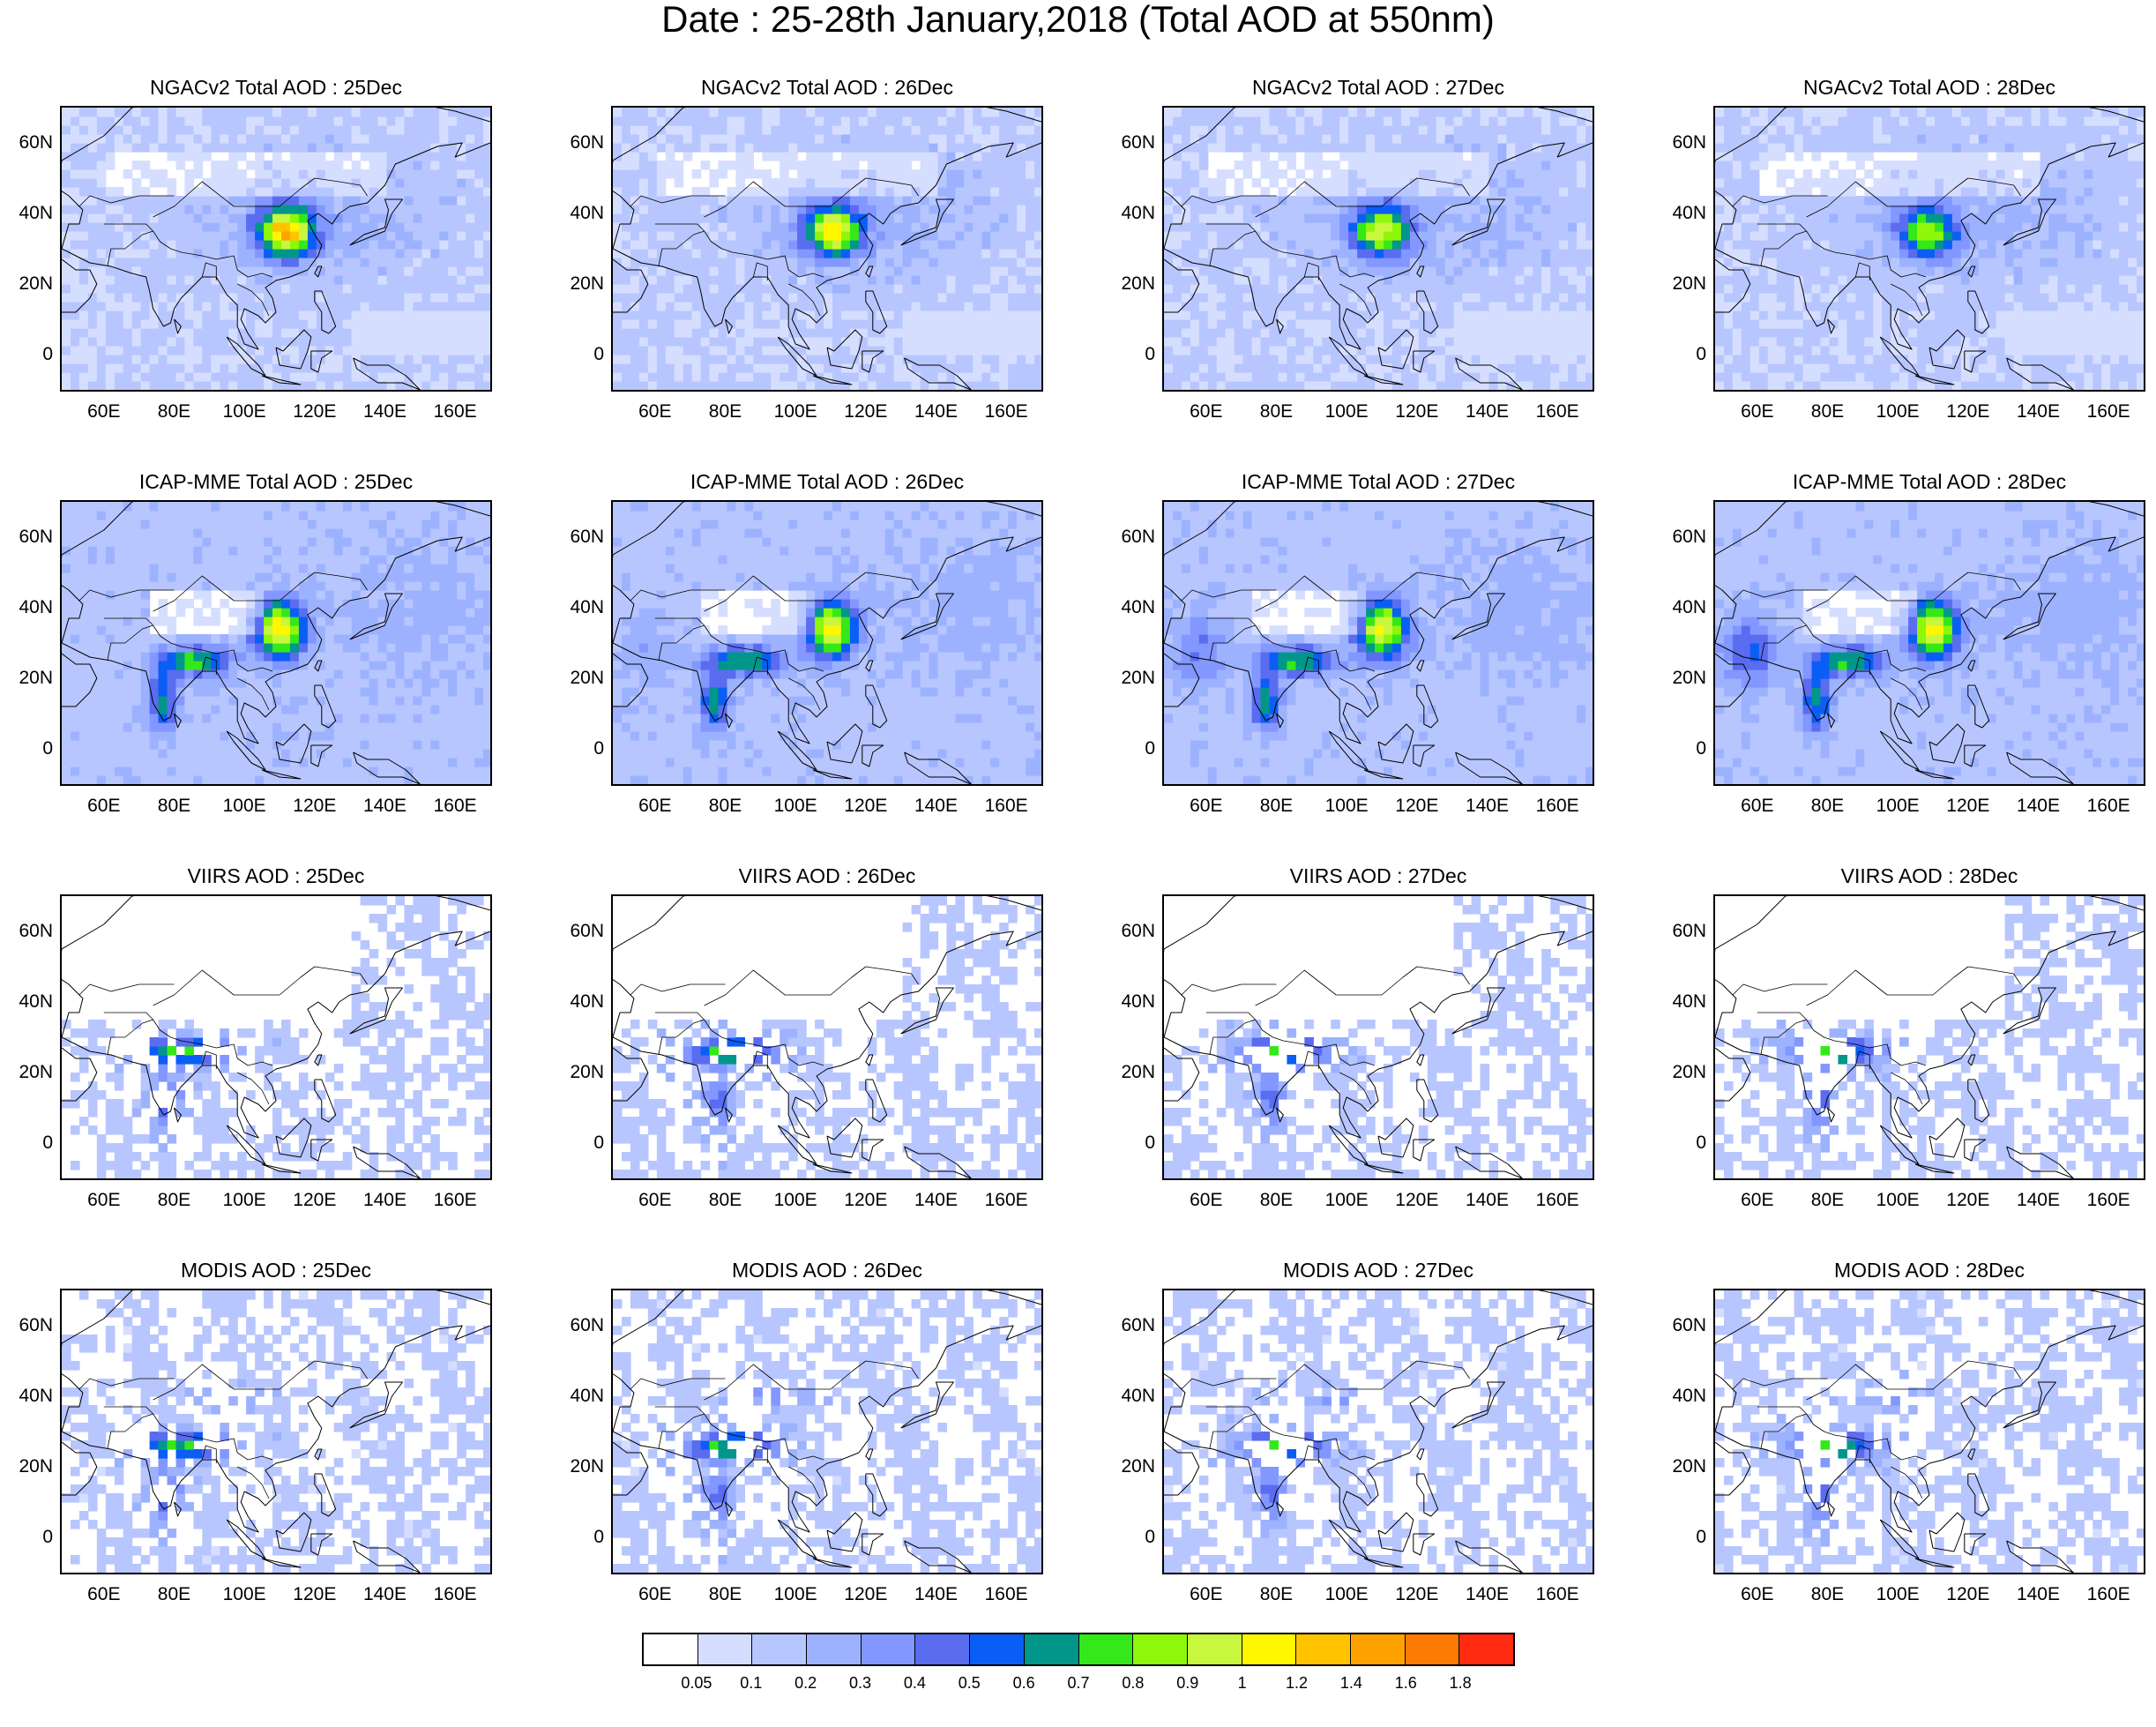 The height and width of the screenshot is (1727, 2156). What do you see at coordinates (1078, 1649) in the screenshot?
I see `colorbar` at bounding box center [1078, 1649].